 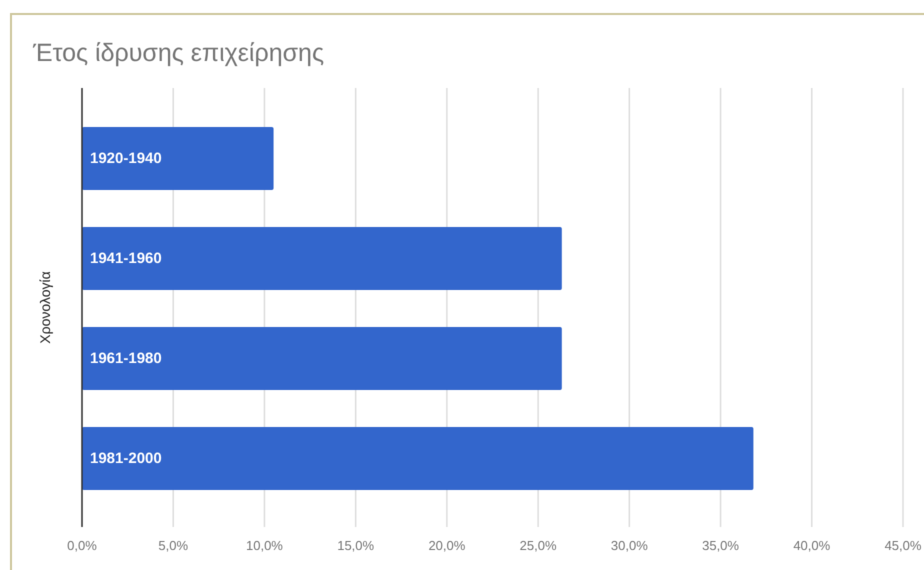 What do you see at coordinates (721, 546) in the screenshot?
I see `x-tick-label: 35,0%` at bounding box center [721, 546].